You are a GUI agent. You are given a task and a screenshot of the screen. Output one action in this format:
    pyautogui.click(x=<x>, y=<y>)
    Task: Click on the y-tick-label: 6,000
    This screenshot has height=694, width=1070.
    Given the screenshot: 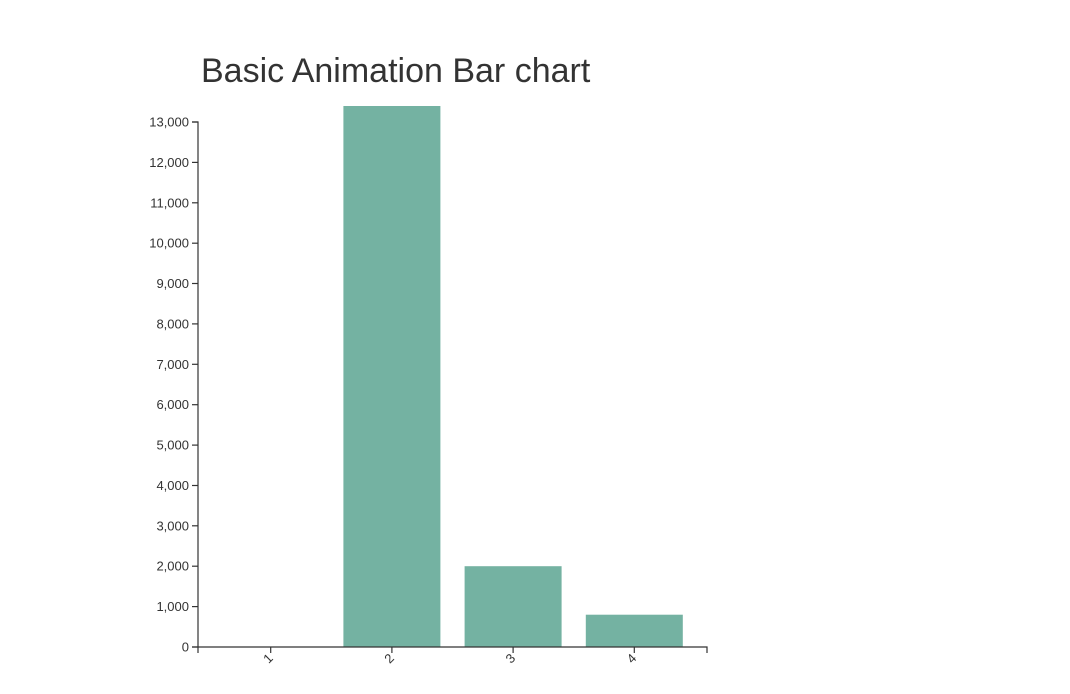 What is the action you would take?
    pyautogui.click(x=172, y=404)
    